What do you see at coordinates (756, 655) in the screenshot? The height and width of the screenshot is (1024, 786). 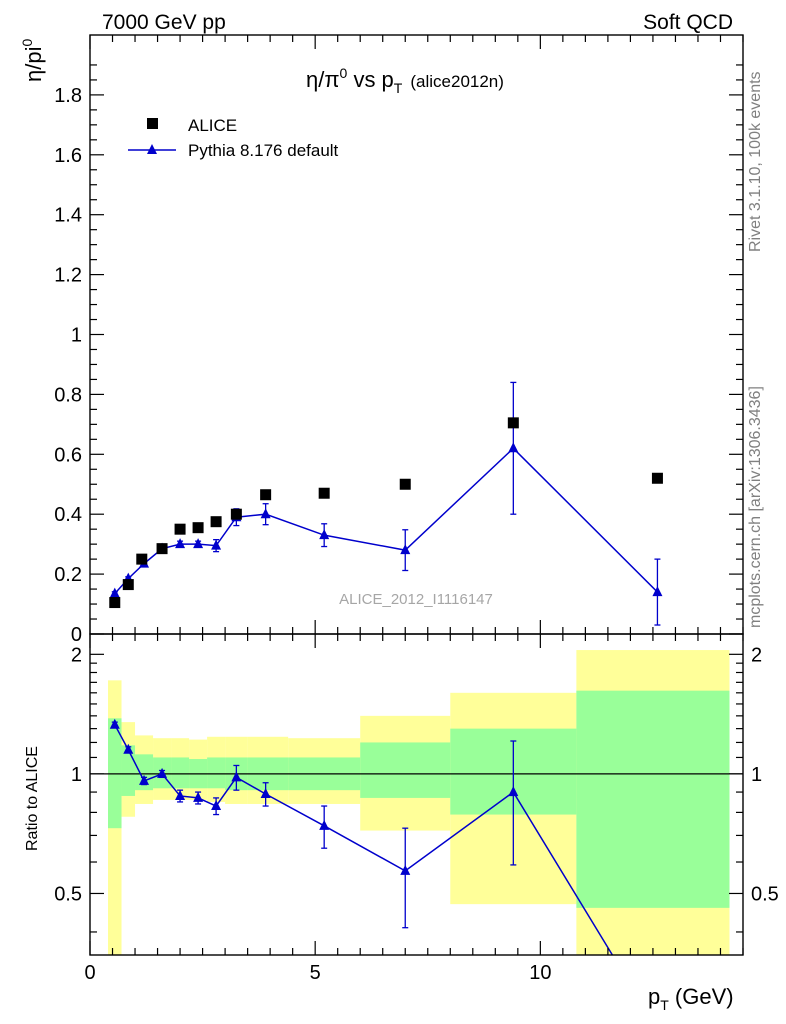 I see `ratio-y-tick-label-right: 2` at bounding box center [756, 655].